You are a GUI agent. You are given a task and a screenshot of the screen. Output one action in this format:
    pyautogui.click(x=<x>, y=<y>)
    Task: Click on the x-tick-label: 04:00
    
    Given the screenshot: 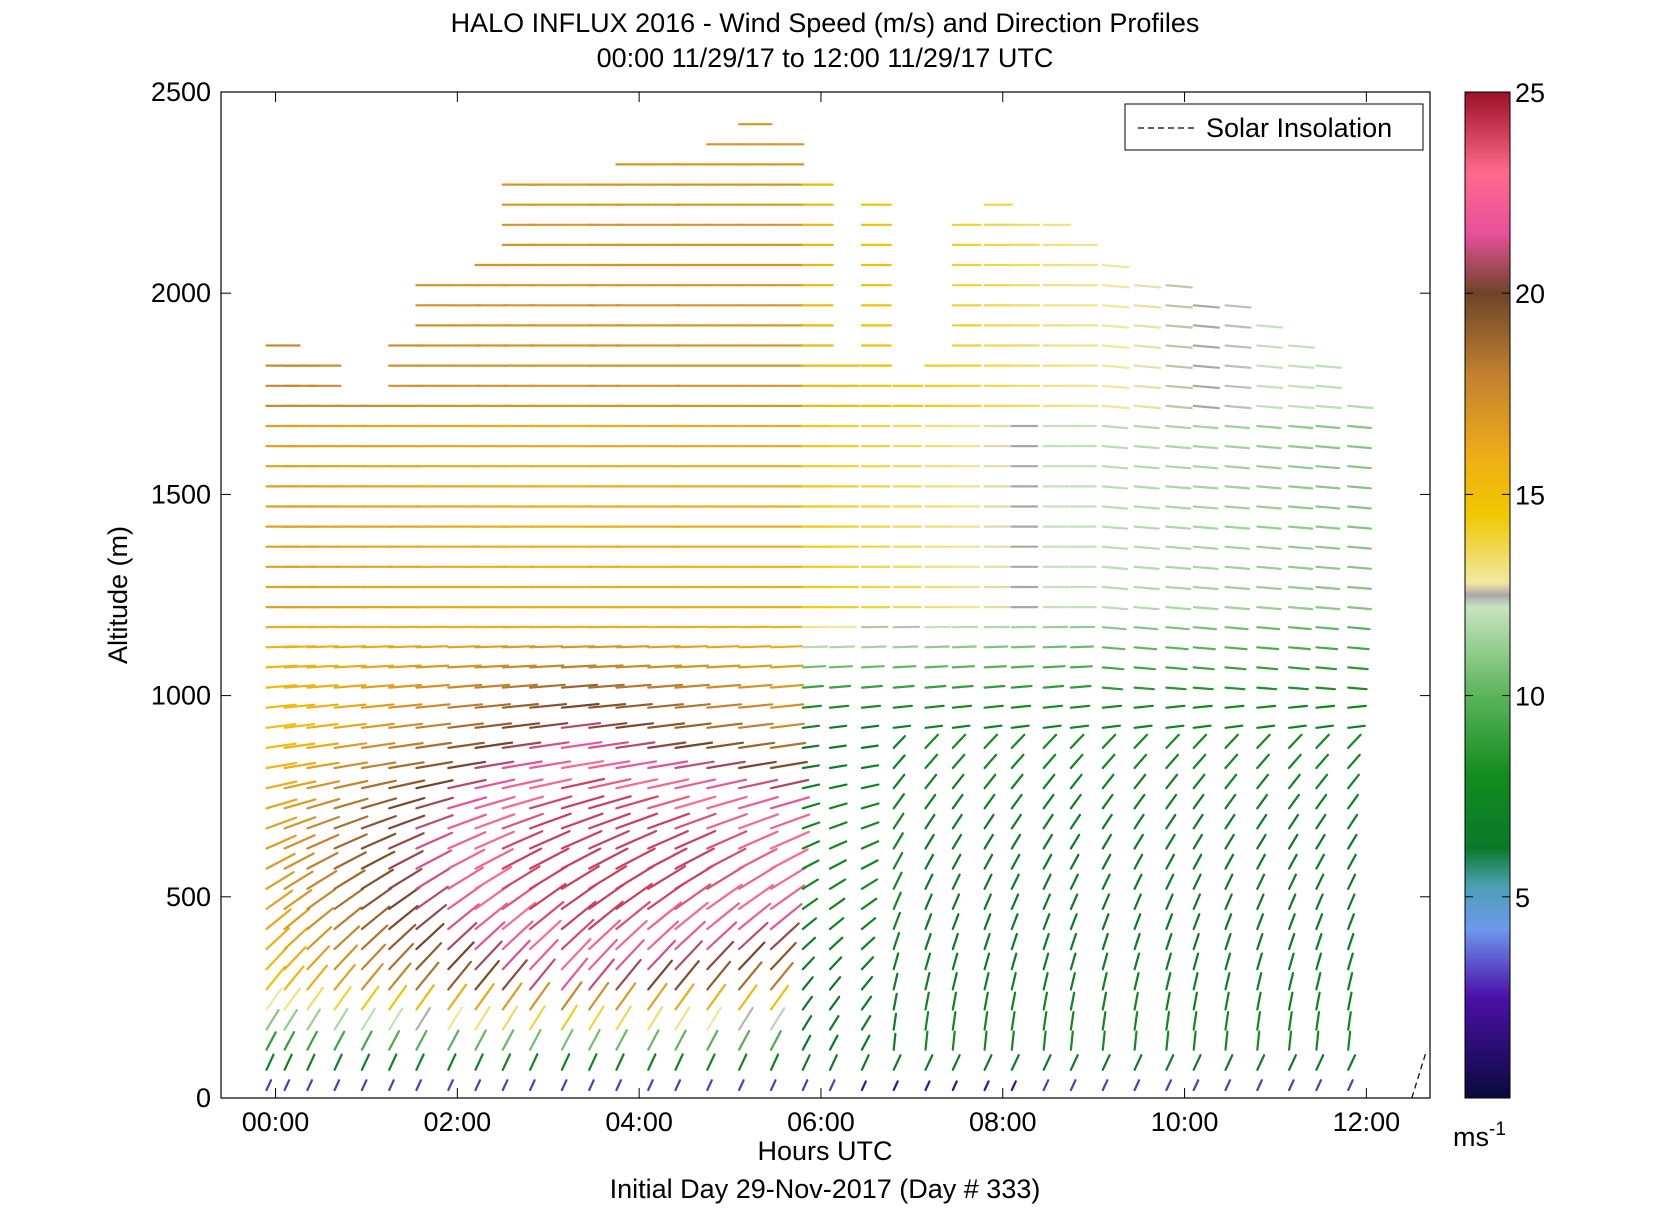 What is the action you would take?
    pyautogui.click(x=639, y=1122)
    